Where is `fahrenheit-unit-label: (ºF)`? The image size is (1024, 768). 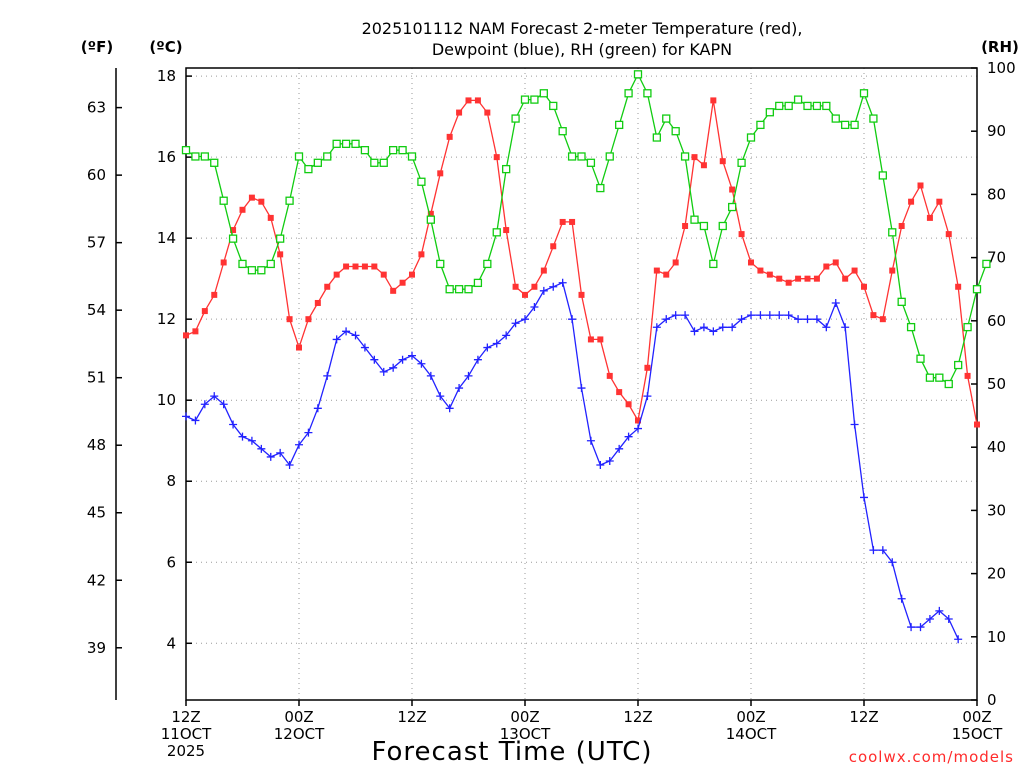
fahrenheit-unit-label: (ºF) is located at coordinates (97, 47).